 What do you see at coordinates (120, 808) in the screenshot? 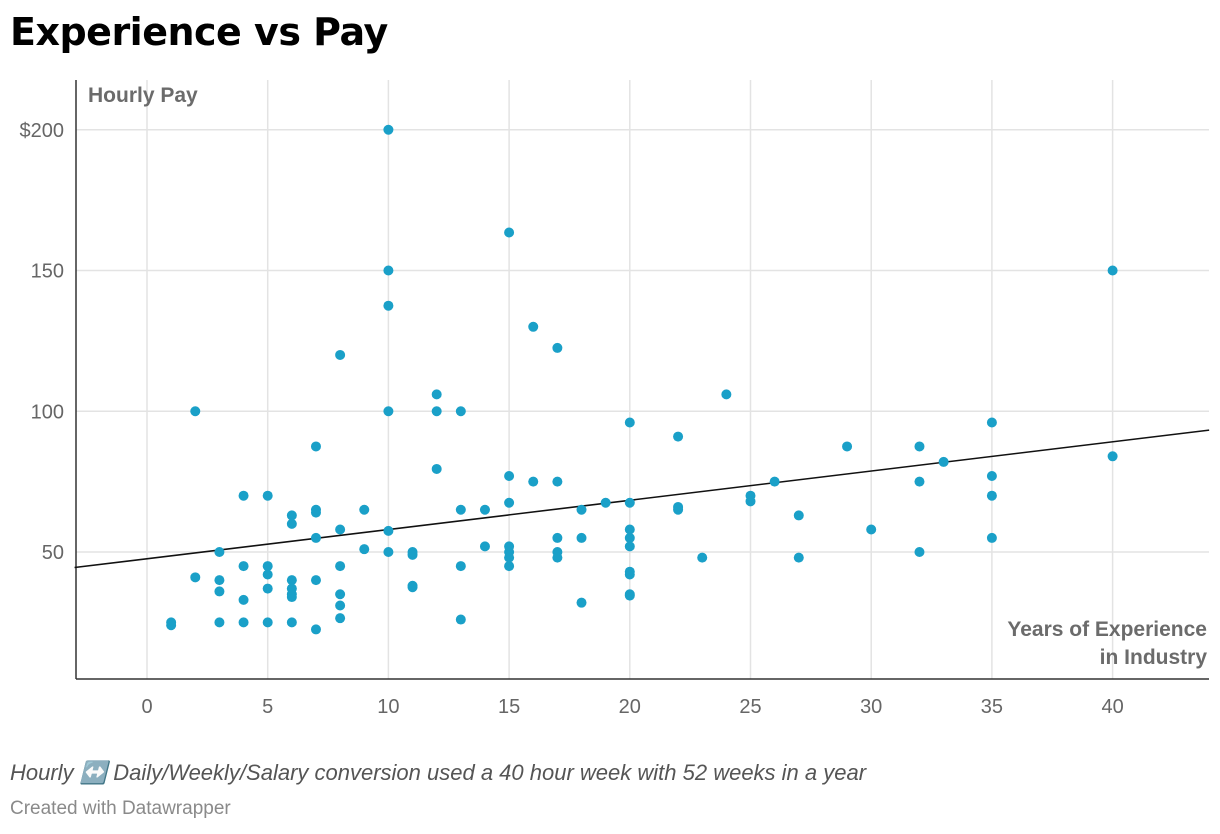
I see `credit-link: Created with Datawrapper` at bounding box center [120, 808].